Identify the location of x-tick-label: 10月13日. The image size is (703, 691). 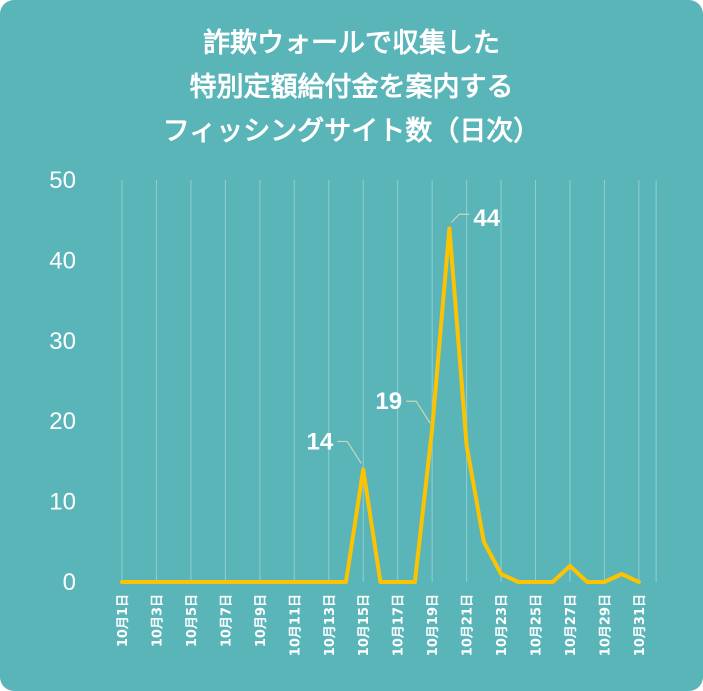
(330, 625).